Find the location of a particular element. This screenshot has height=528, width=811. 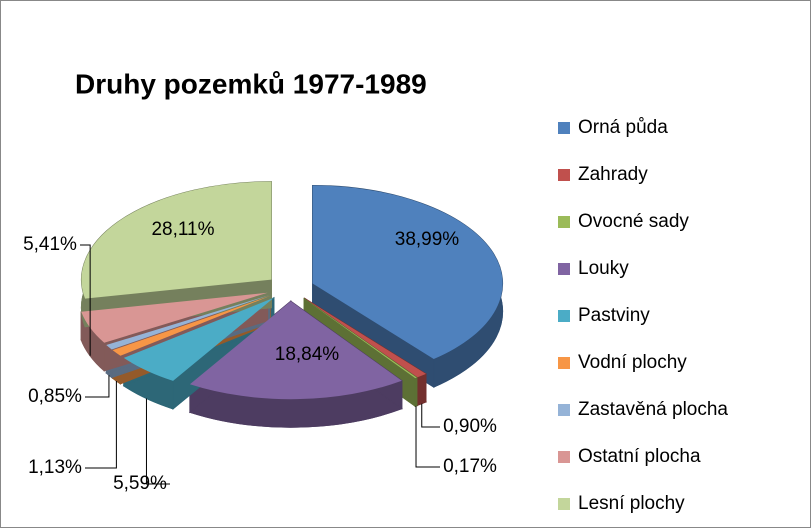

data-label: 18,84% is located at coordinates (307, 354).